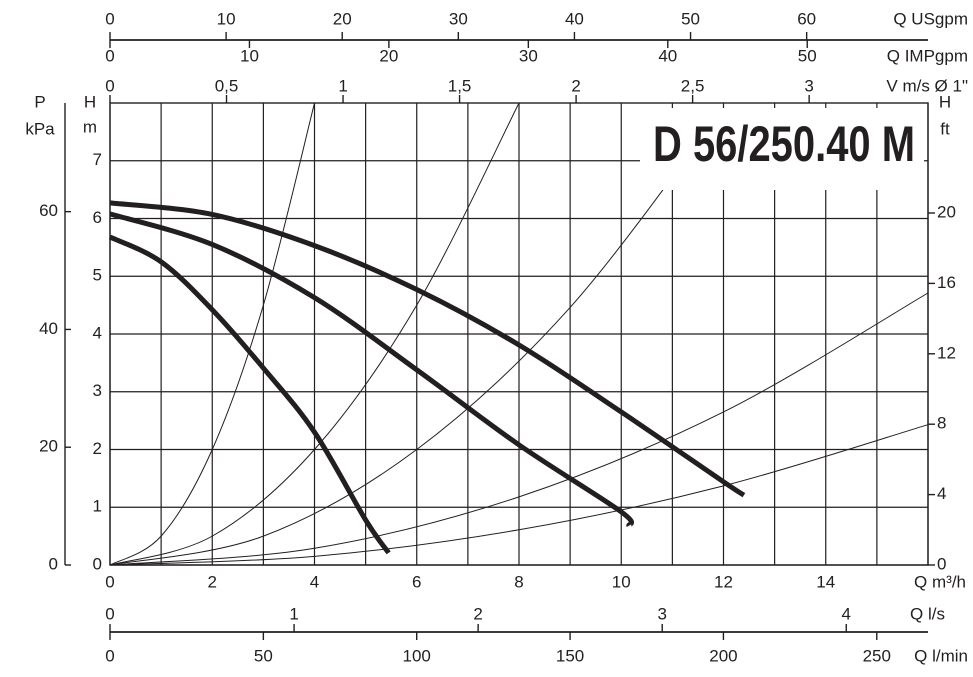 The width and height of the screenshot is (973, 677). What do you see at coordinates (109, 581) in the screenshot?
I see `x-tick-label: 0` at bounding box center [109, 581].